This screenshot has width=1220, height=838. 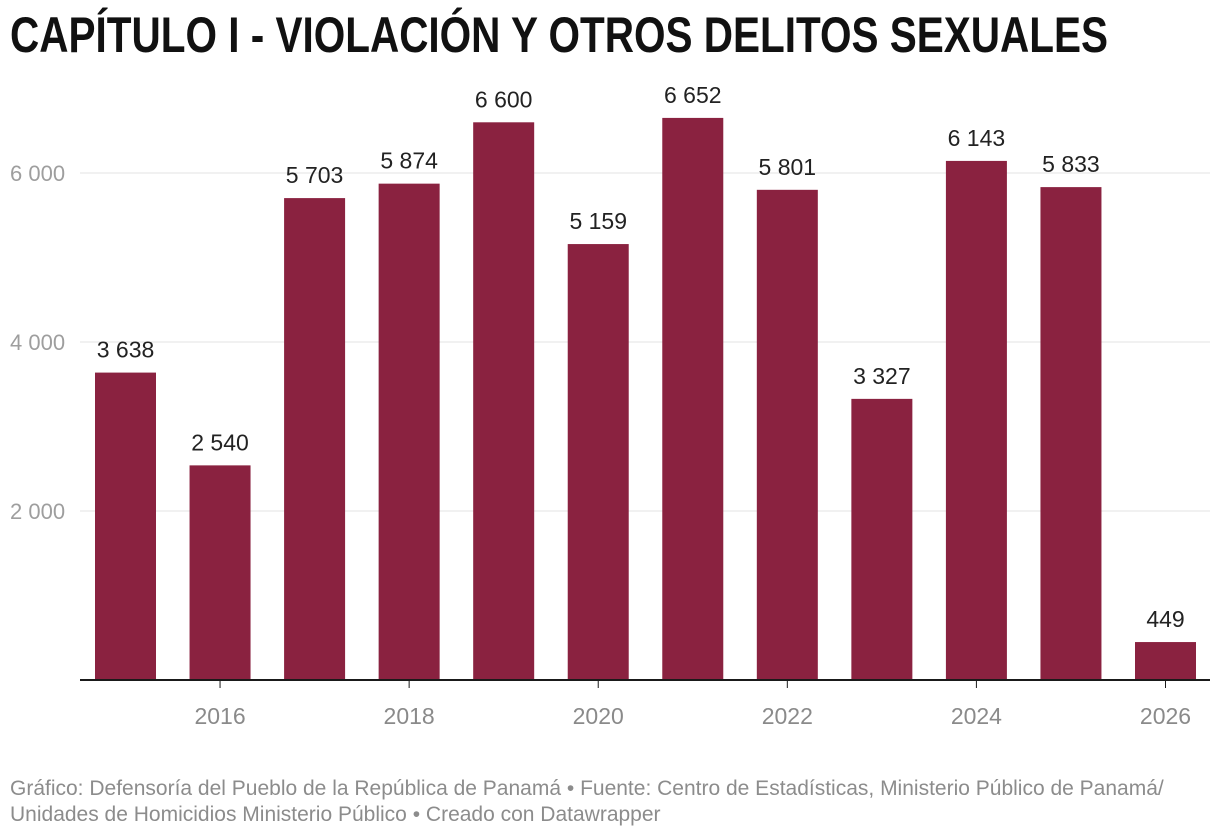 I want to click on bar-2016, so click(x=220, y=572).